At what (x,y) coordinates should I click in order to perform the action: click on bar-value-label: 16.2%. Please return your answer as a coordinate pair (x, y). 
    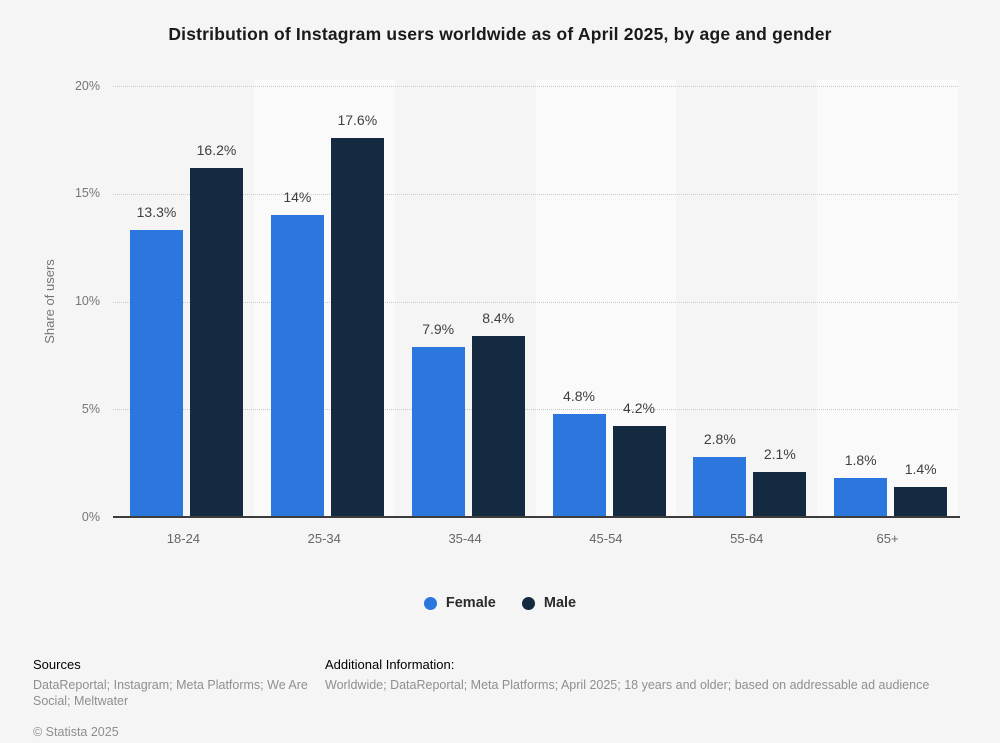
    Looking at the image, I should click on (216, 150).